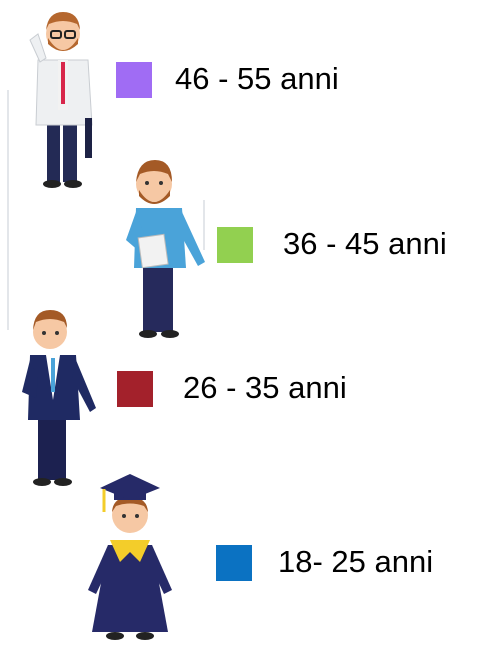 The height and width of the screenshot is (651, 490). I want to click on figure-suit, so click(59, 398).